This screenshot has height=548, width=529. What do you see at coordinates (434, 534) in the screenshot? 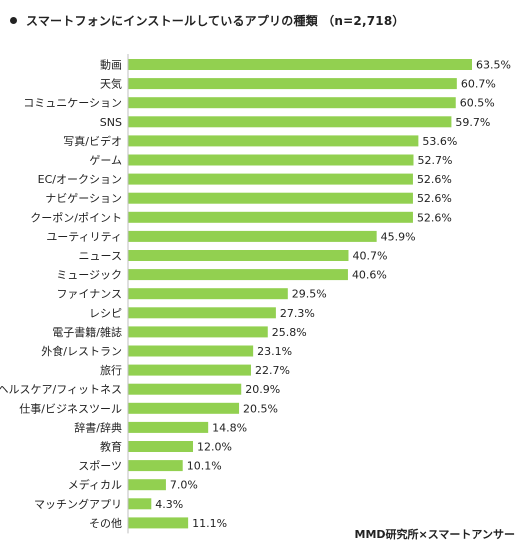
I see `source-credit: MMD研究所×スマートアンサー` at bounding box center [434, 534].